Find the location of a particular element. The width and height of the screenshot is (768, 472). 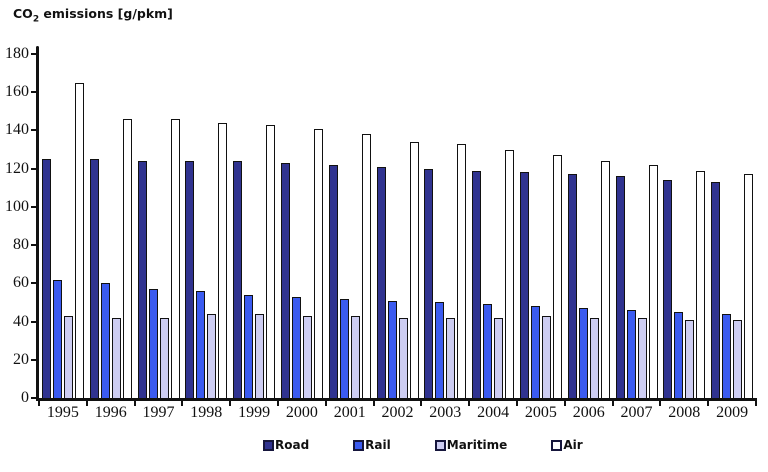

x-axis is located at coordinates (396, 399).